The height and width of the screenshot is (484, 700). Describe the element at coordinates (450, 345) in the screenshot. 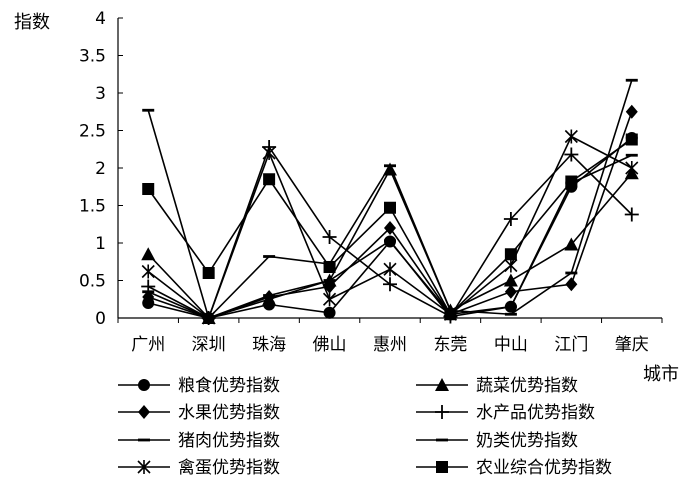

I see `x-tick-label-5: 东莞` at that location.